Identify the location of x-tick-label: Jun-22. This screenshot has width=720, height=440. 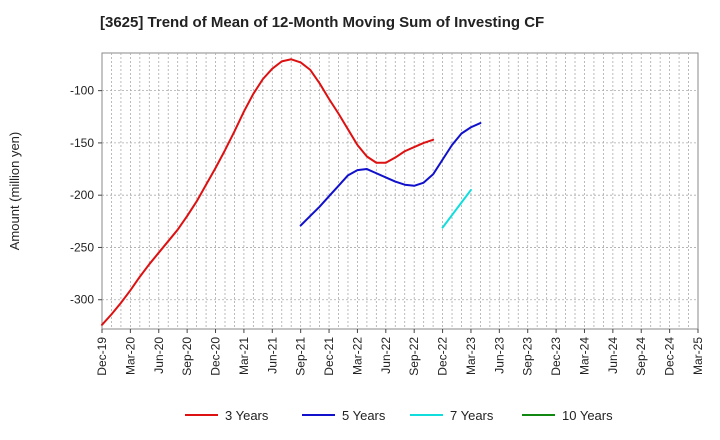
(386, 355).